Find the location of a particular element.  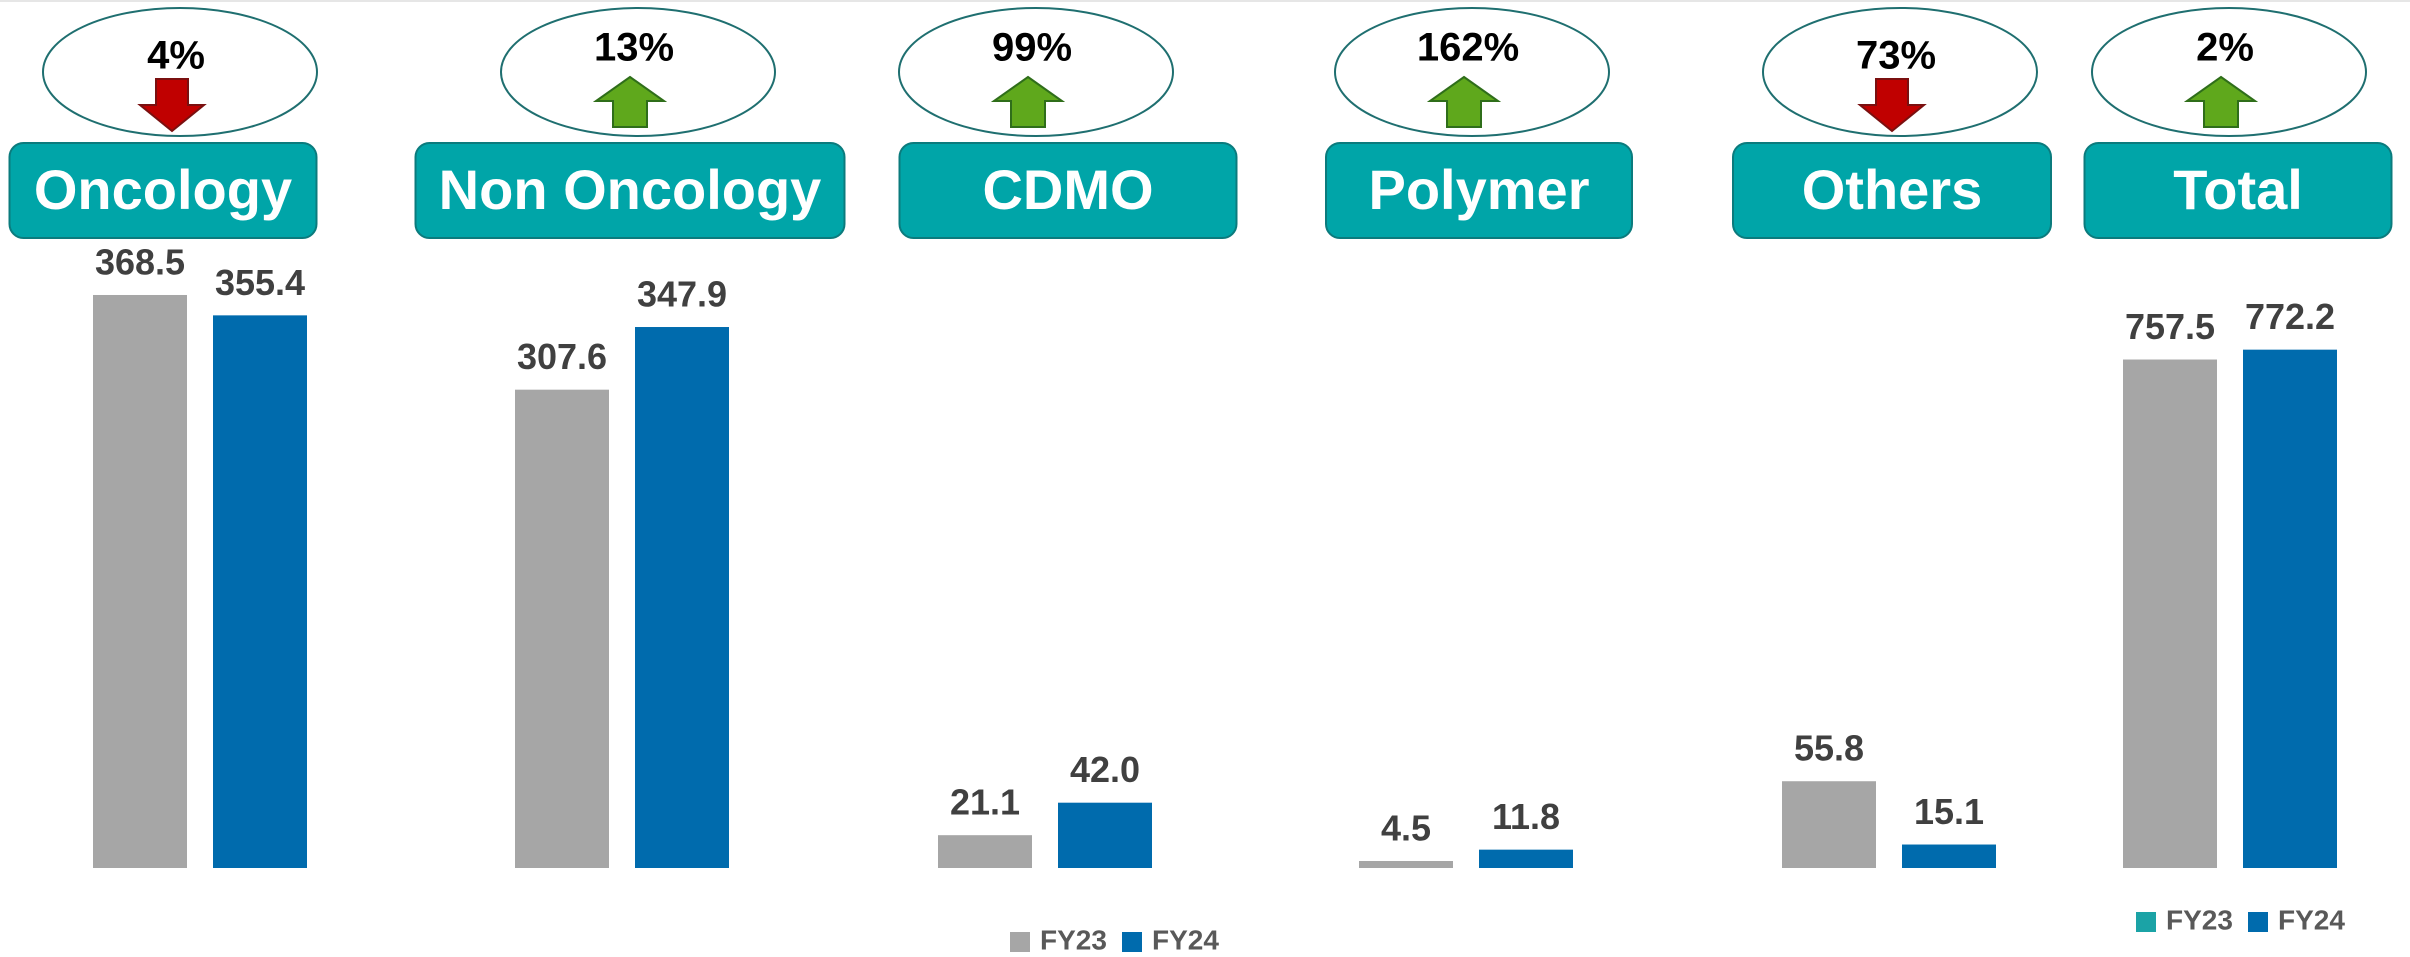

data-label: 772.2 is located at coordinates (2290, 316).